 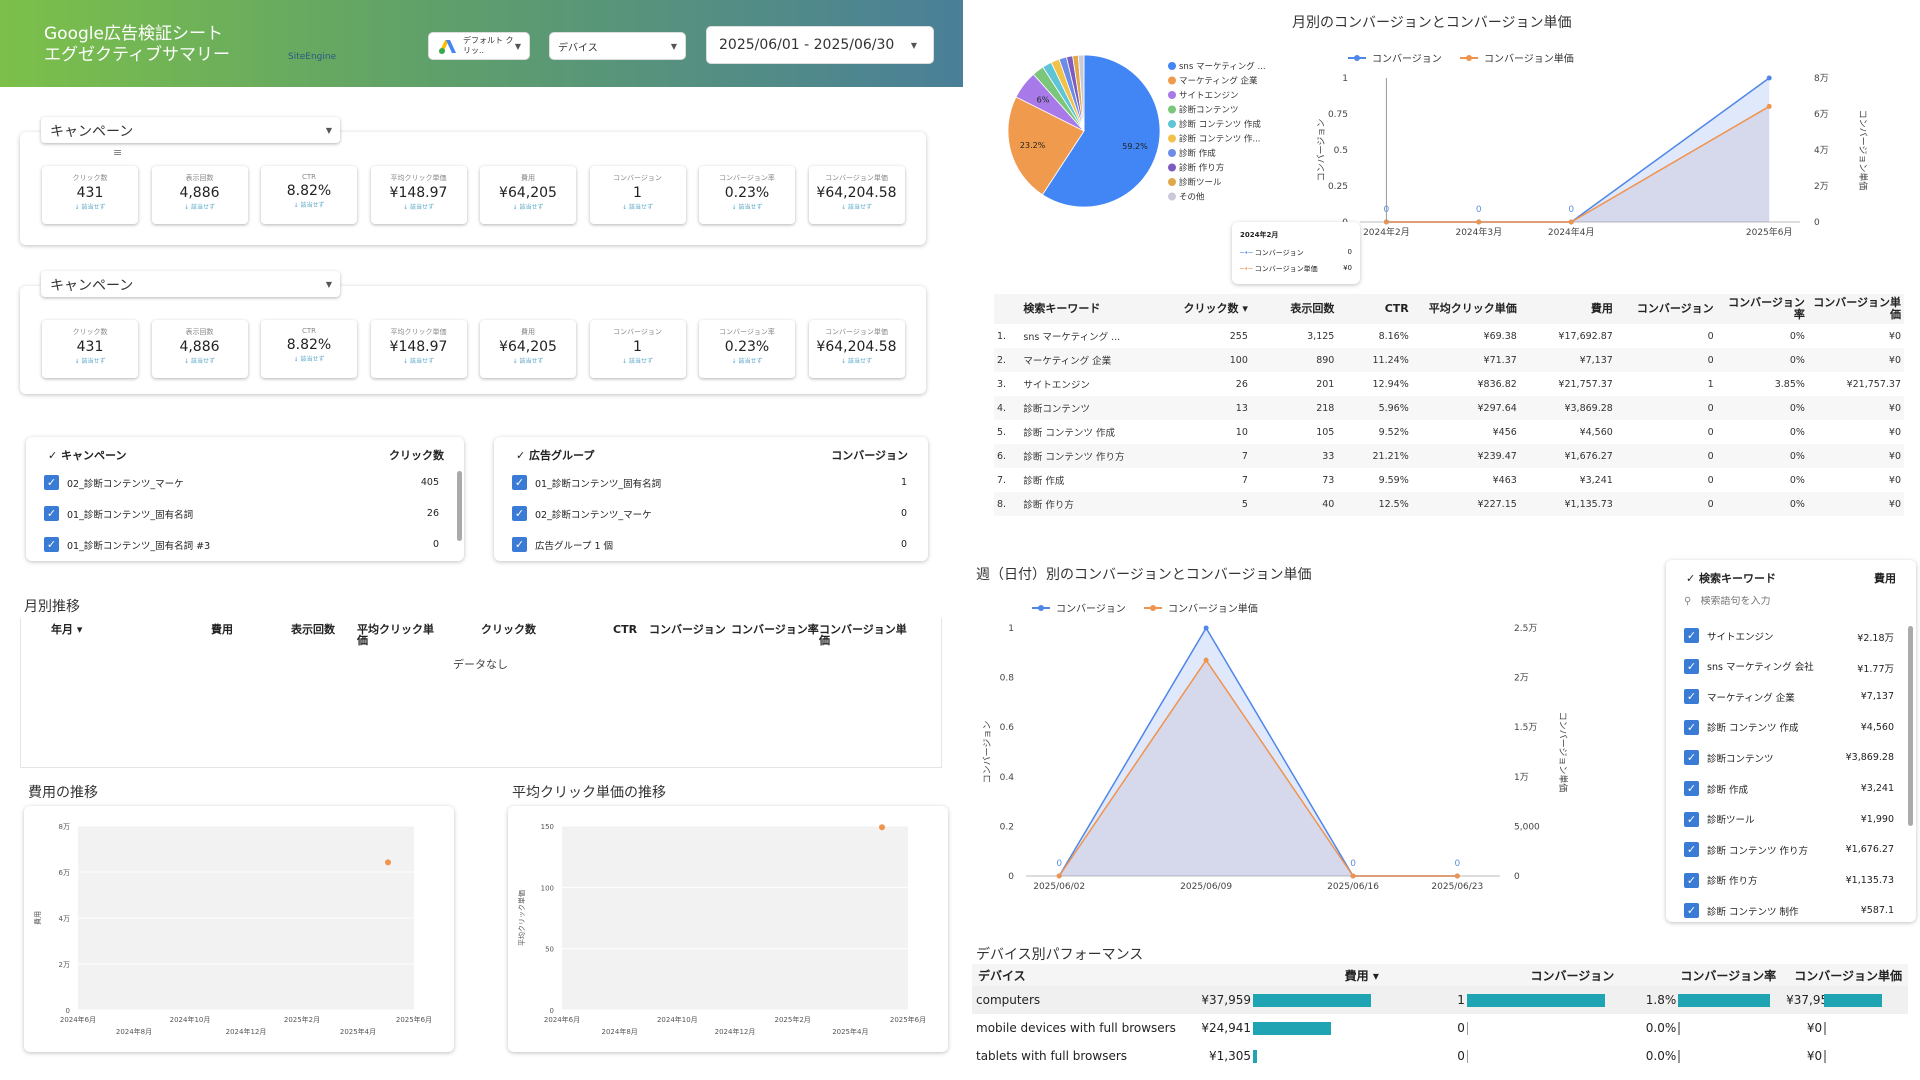 I want to click on list-item: ✓ 診断 作成 ¥3,241, so click(x=1789, y=790).